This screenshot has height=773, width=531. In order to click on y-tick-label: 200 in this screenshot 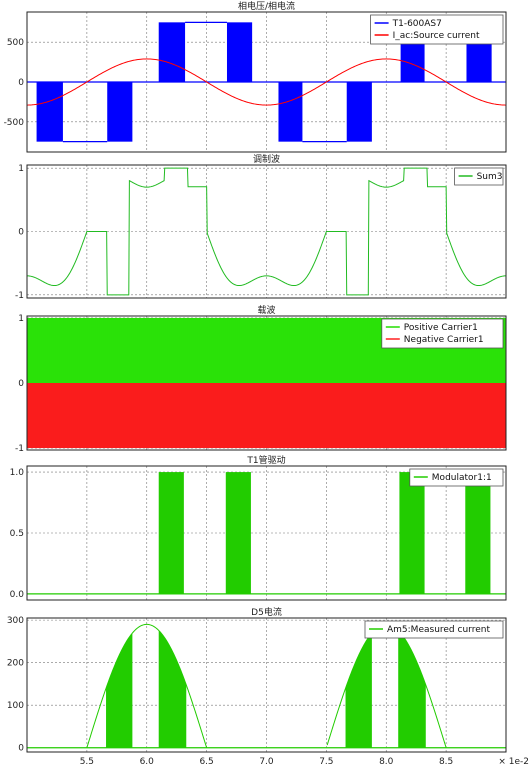, I will do `click(15, 664)`.